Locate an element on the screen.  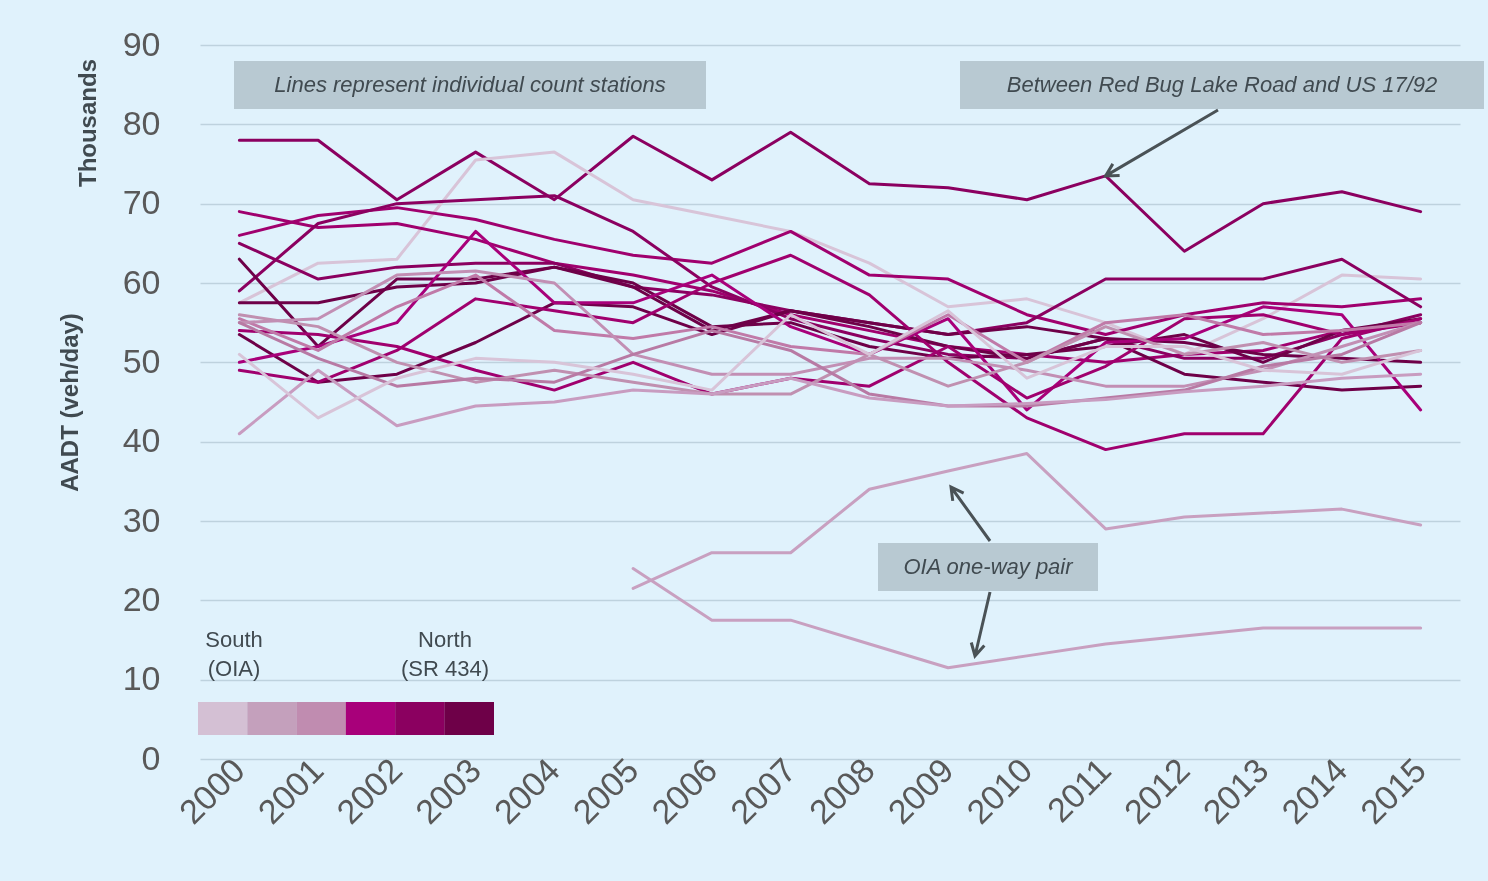
y-tick-label: 90 is located at coordinates (141, 43).